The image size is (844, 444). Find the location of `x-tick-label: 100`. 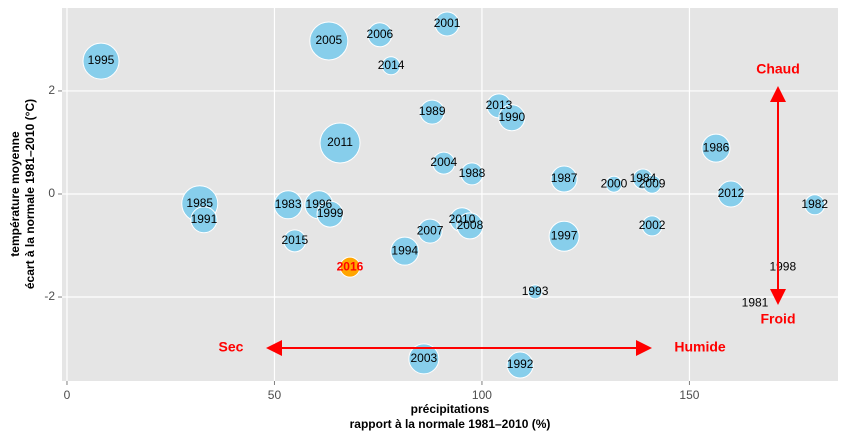

x-tick-label: 100 is located at coordinates (482, 395).